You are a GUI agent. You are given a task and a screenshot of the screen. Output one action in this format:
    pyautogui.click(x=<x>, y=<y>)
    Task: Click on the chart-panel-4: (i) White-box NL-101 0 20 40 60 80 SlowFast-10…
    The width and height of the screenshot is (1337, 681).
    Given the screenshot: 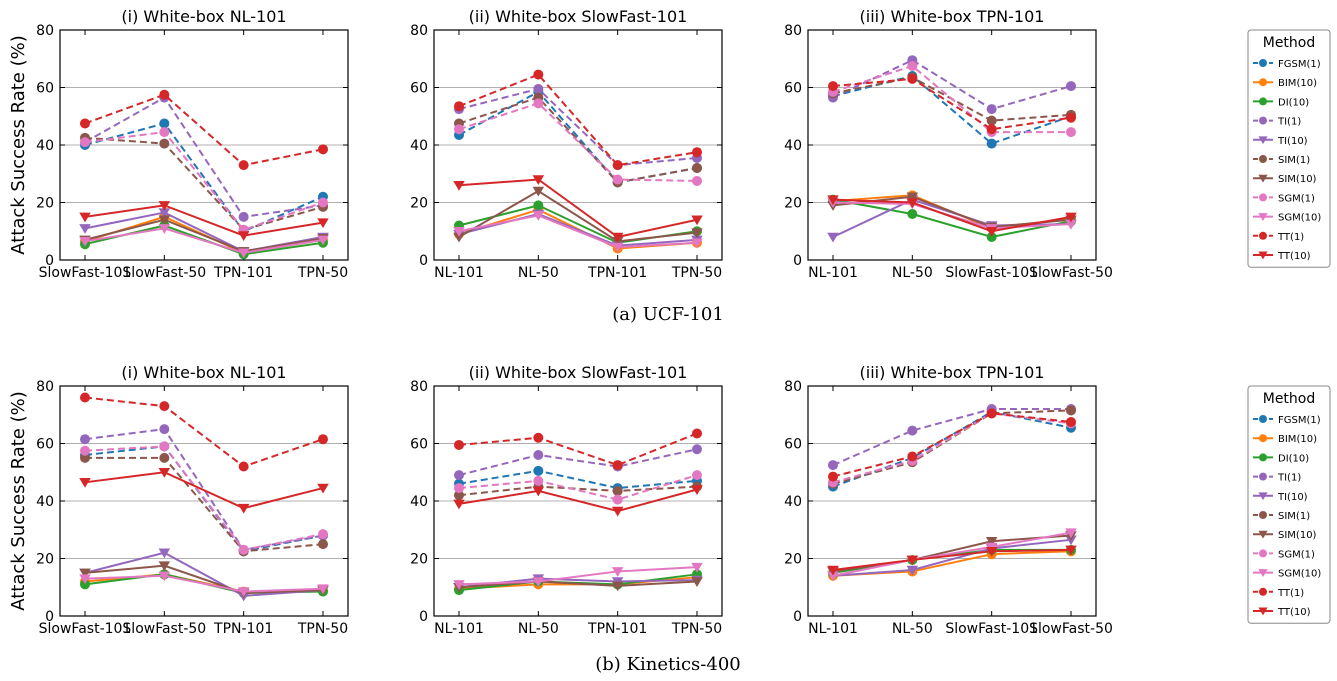 What is the action you would take?
    pyautogui.click(x=192, y=500)
    